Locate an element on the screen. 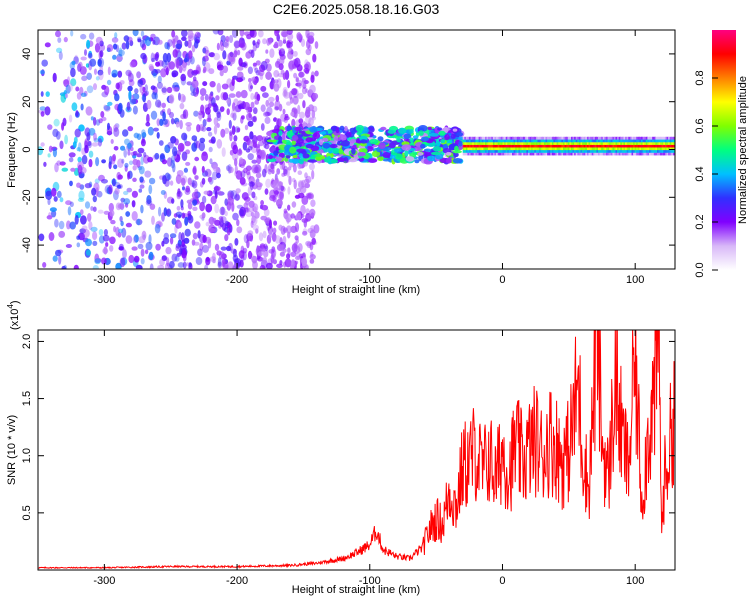  spectrogram-y-tick-label: -20 is located at coordinates (27, 197).